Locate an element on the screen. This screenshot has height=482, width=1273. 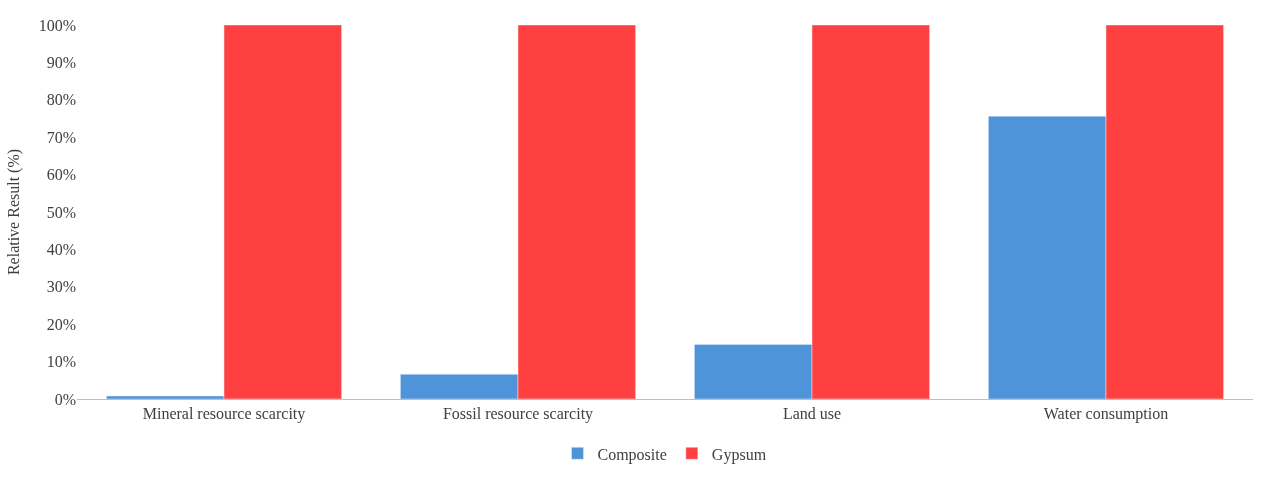
y-tick-label: 70% is located at coordinates (61, 137).